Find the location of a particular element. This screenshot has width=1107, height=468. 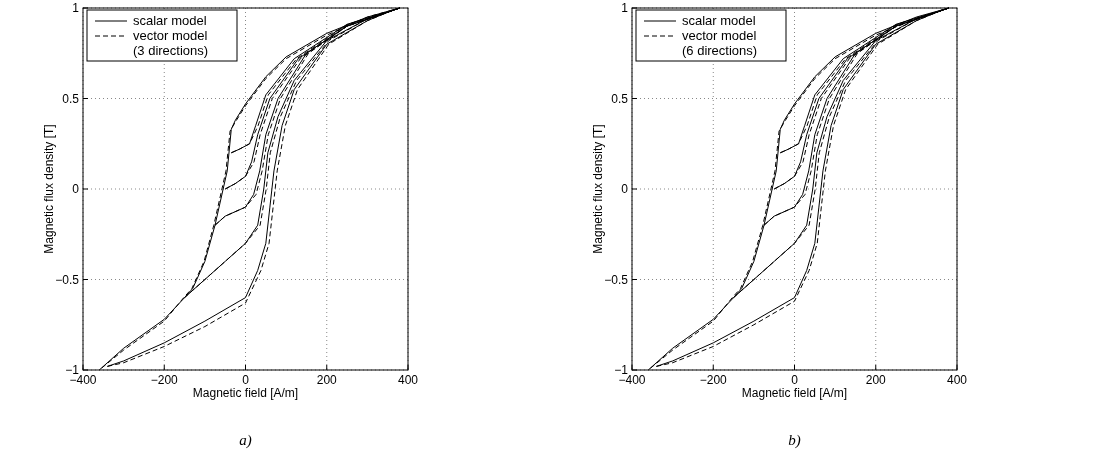

text: b) is located at coordinates (794, 440).